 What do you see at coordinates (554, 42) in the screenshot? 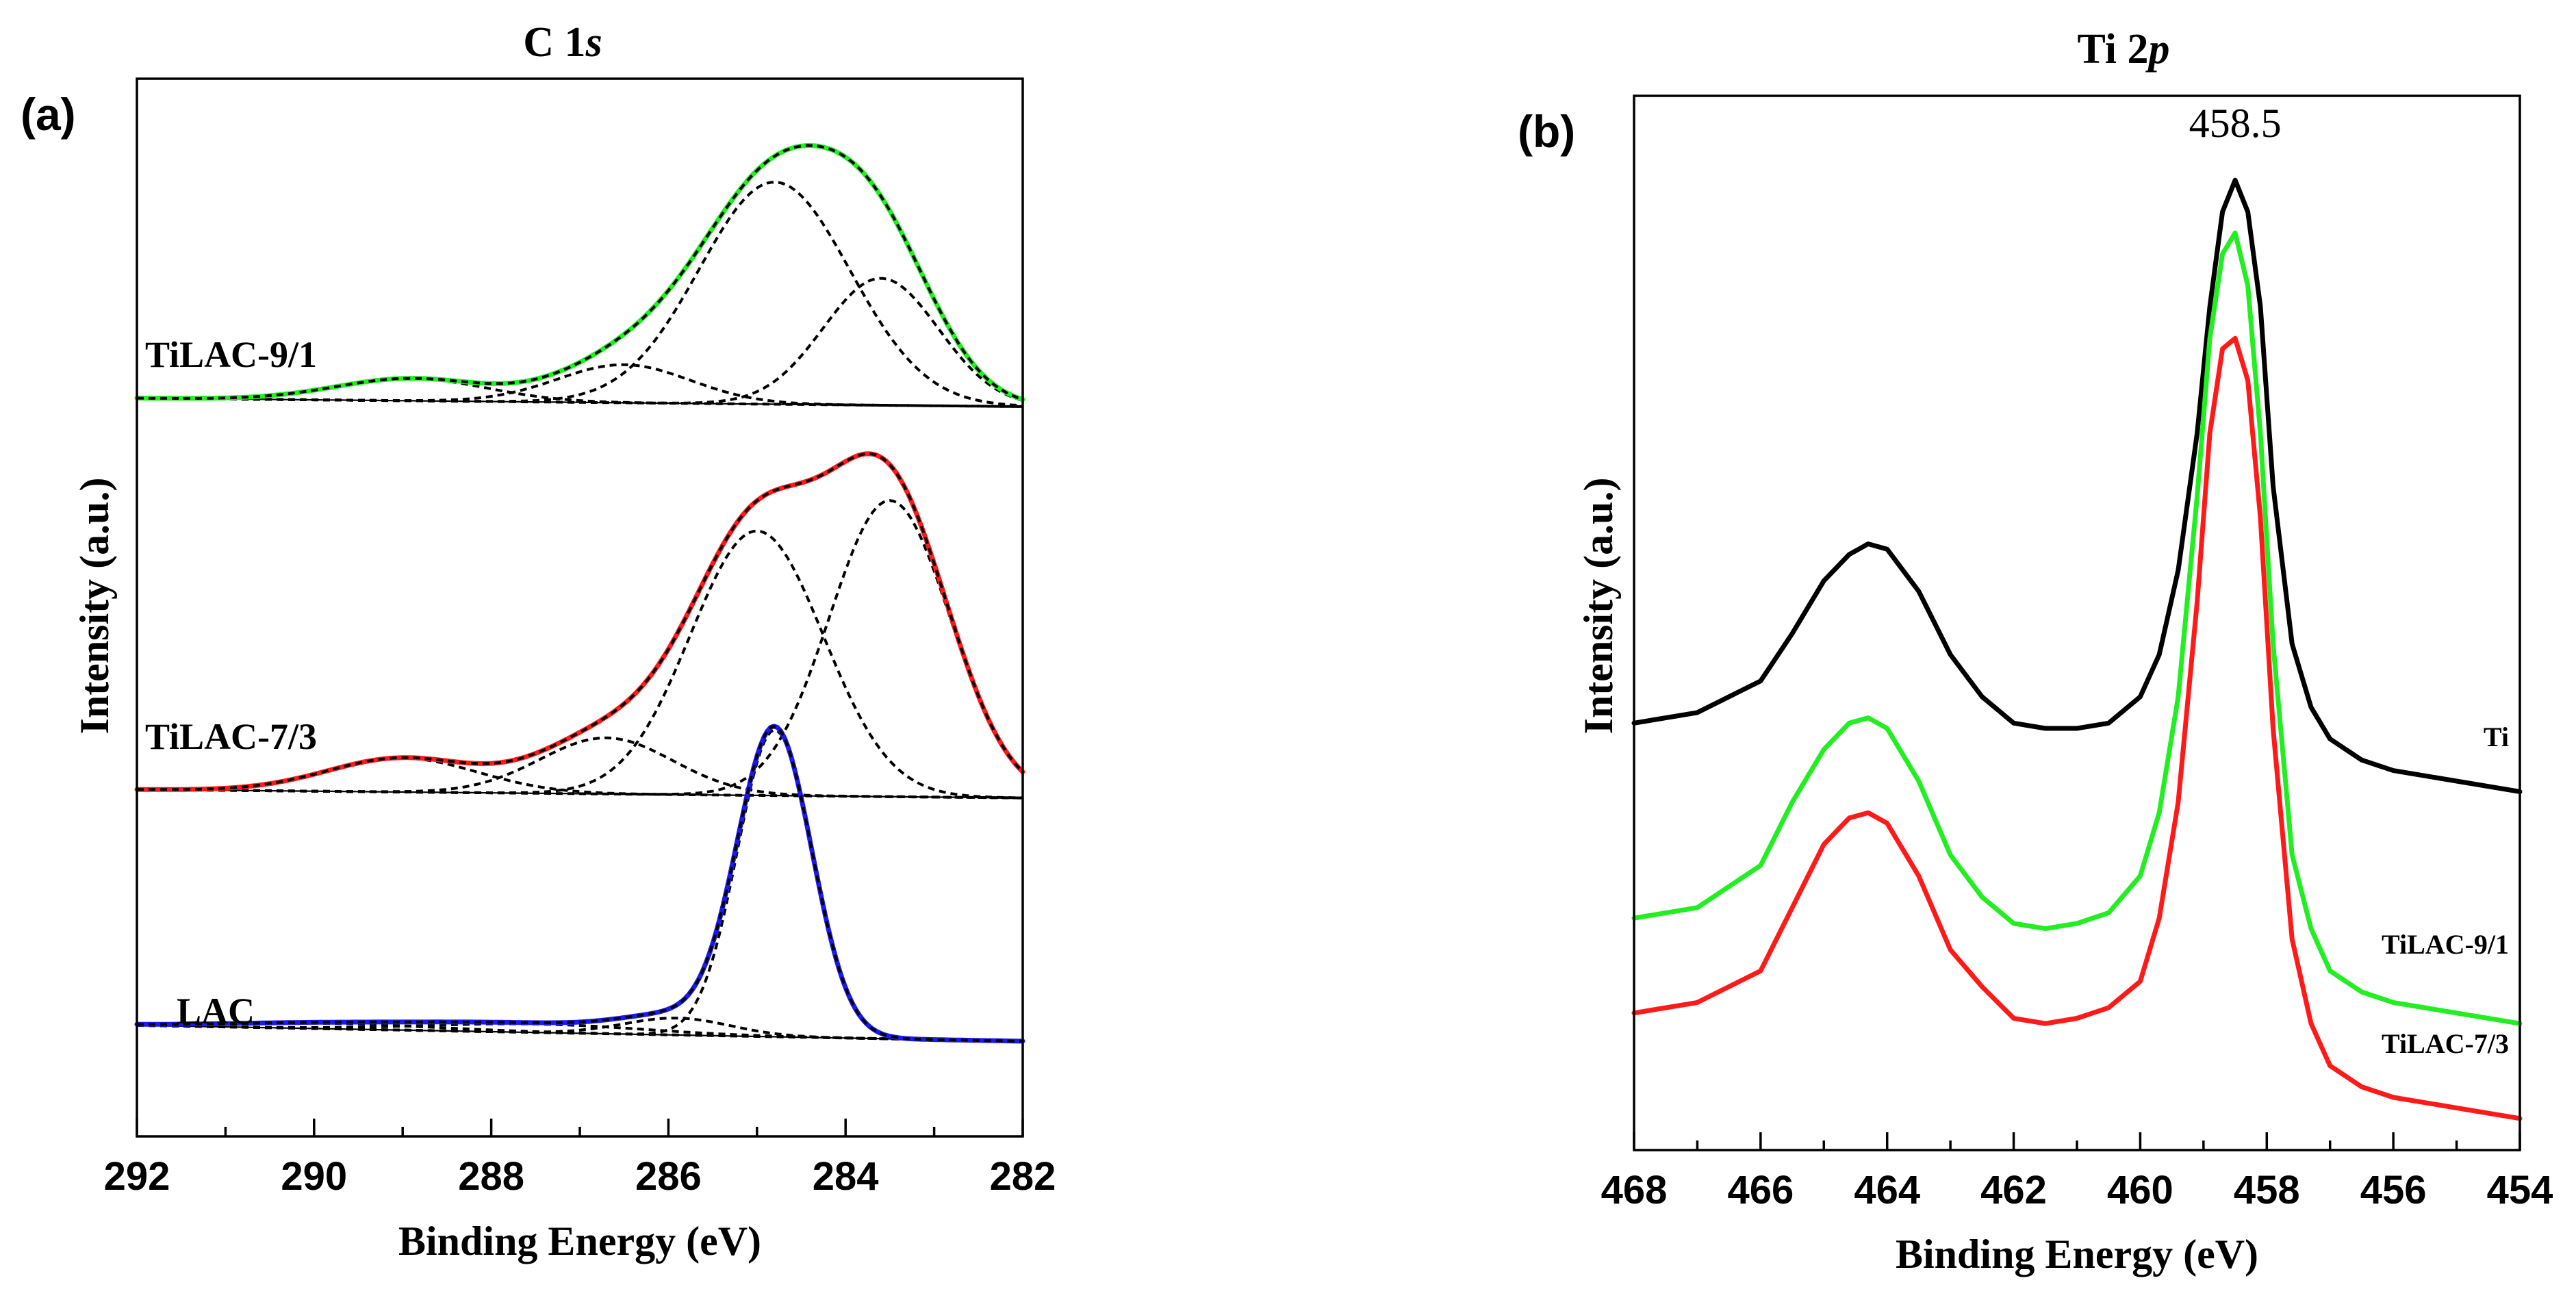
I see `panel-a-title-main: C 1` at bounding box center [554, 42].